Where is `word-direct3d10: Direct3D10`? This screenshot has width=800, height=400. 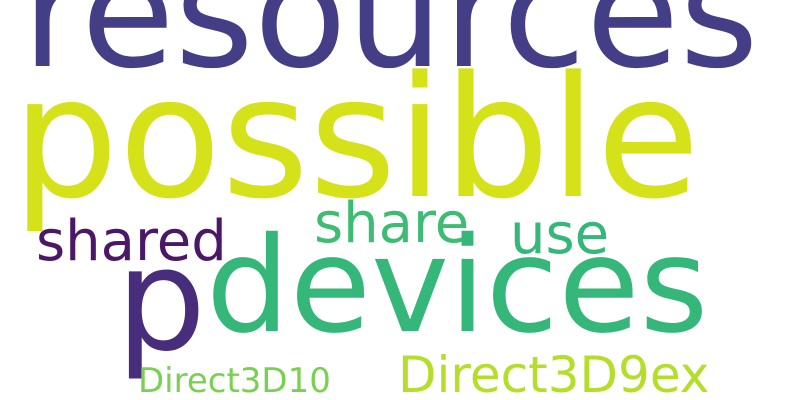 word-direct3d10: Direct3D10 is located at coordinates (234, 380).